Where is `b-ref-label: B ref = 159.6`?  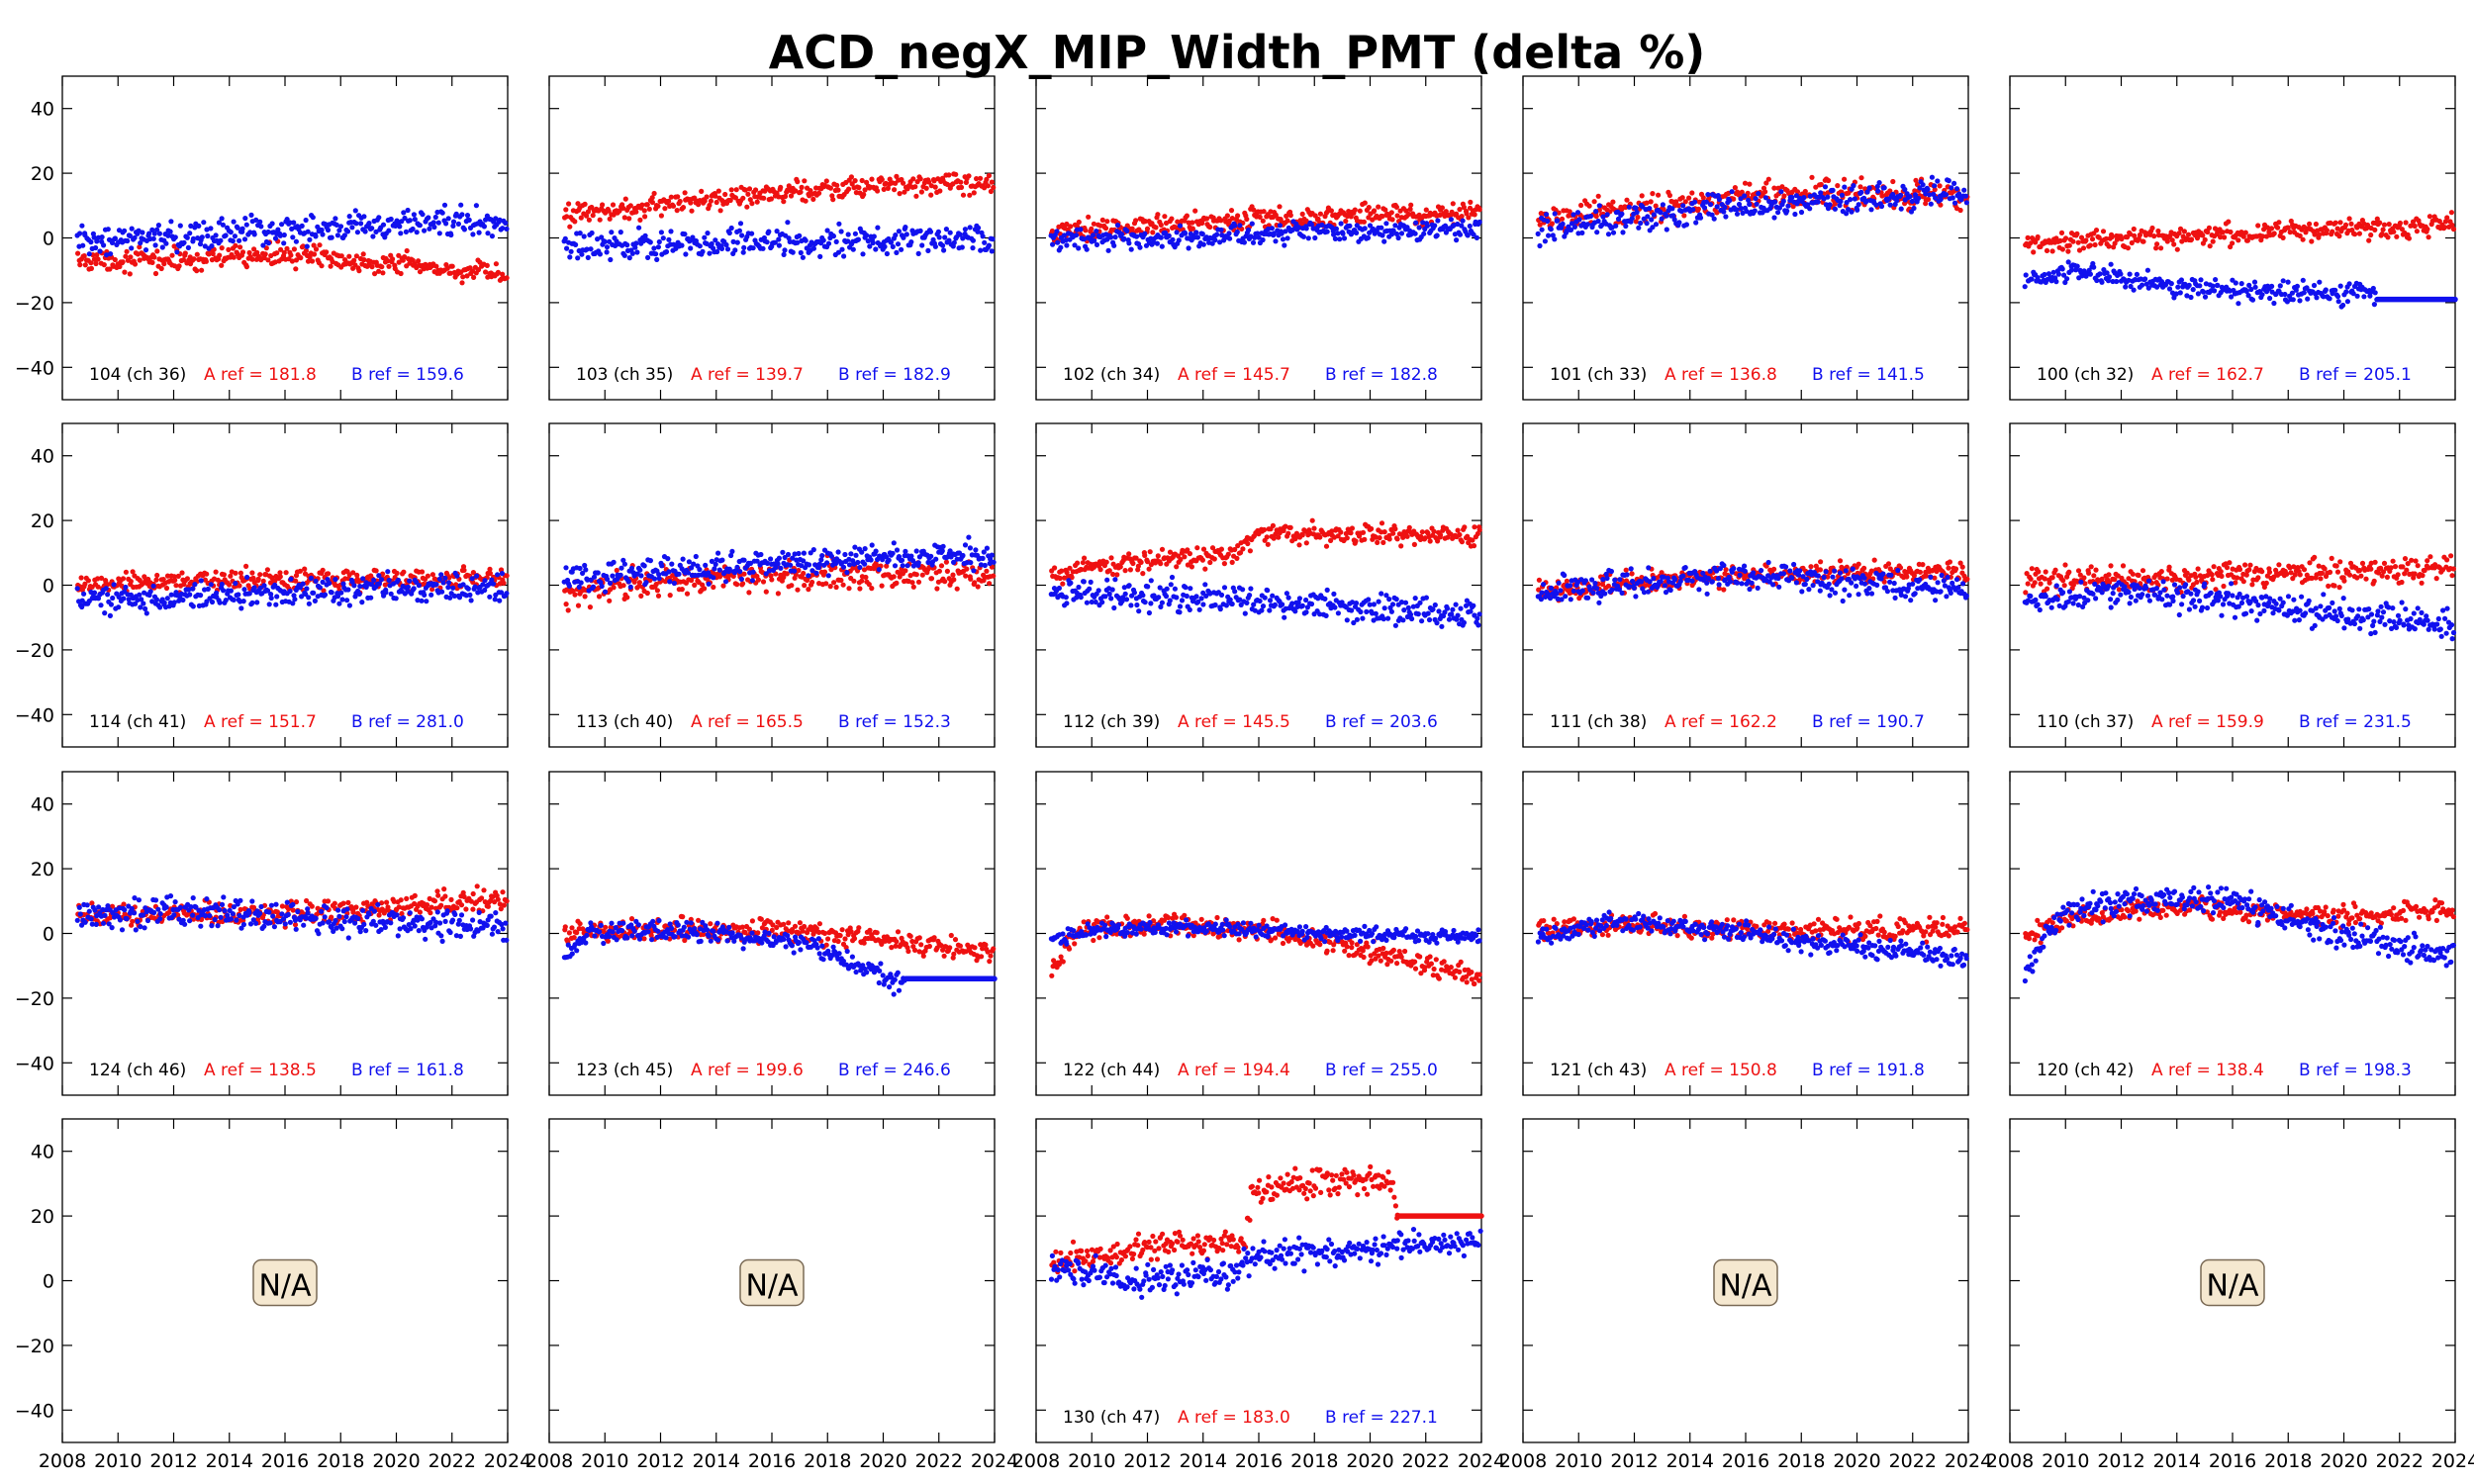 b-ref-label: B ref = 159.6 is located at coordinates (408, 375).